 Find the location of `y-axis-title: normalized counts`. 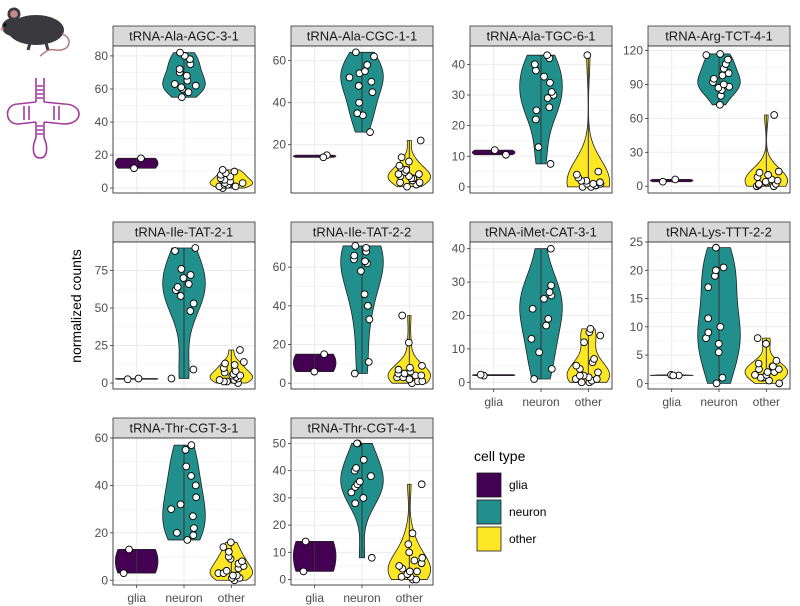

y-axis-title: normalized counts is located at coordinates (76, 306).